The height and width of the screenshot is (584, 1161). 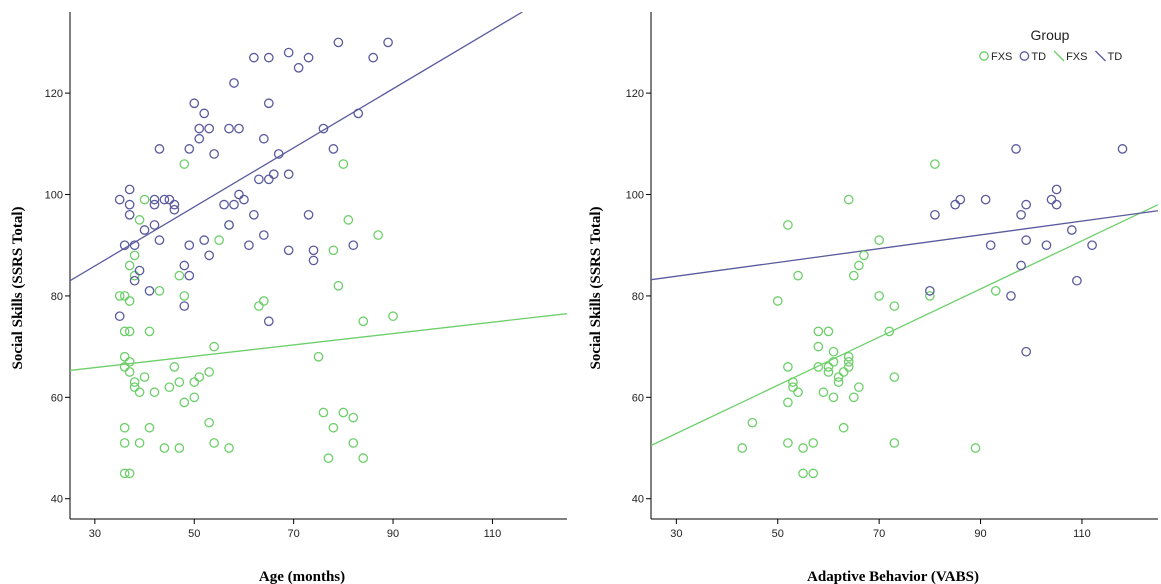 I want to click on y-tick-label: 60, so click(x=638, y=398).